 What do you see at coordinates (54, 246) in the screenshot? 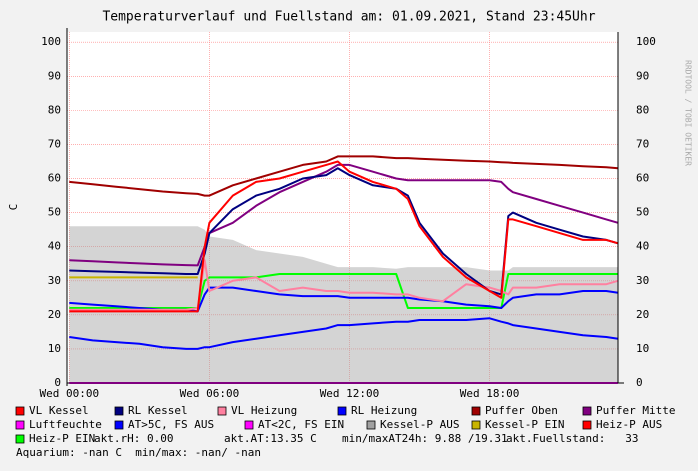
I see `y-tick-label: 40` at bounding box center [54, 246].